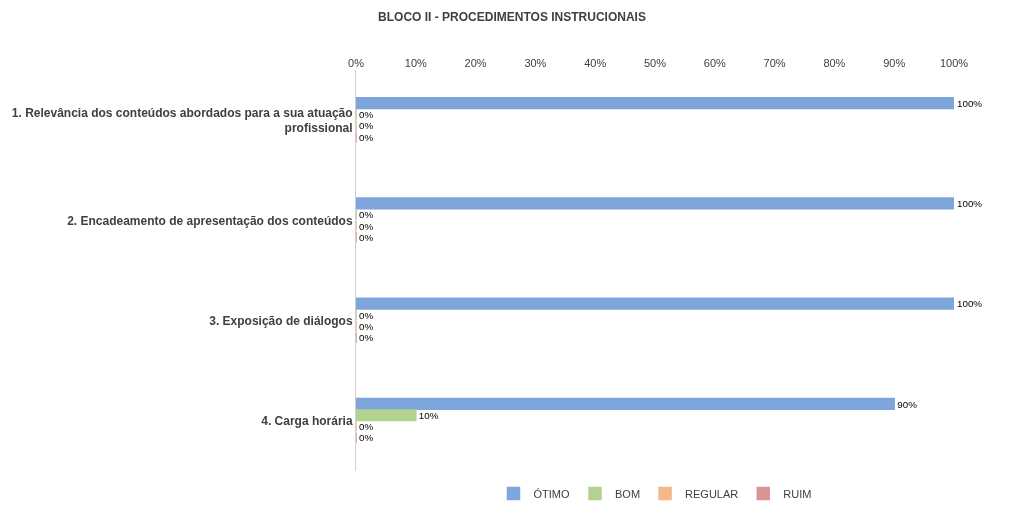 The width and height of the screenshot is (1024, 520). Describe the element at coordinates (774, 62) in the screenshot. I see `x-tick-label: 70%` at that location.